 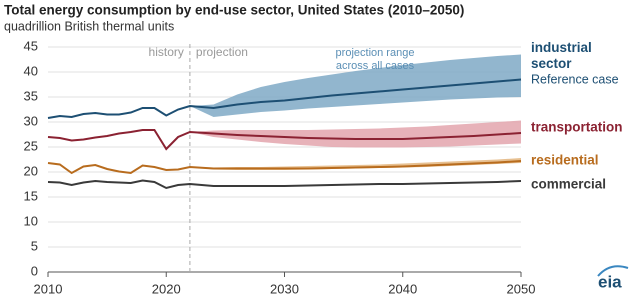 I want to click on y-tick-label: 40, so click(x=31, y=70).